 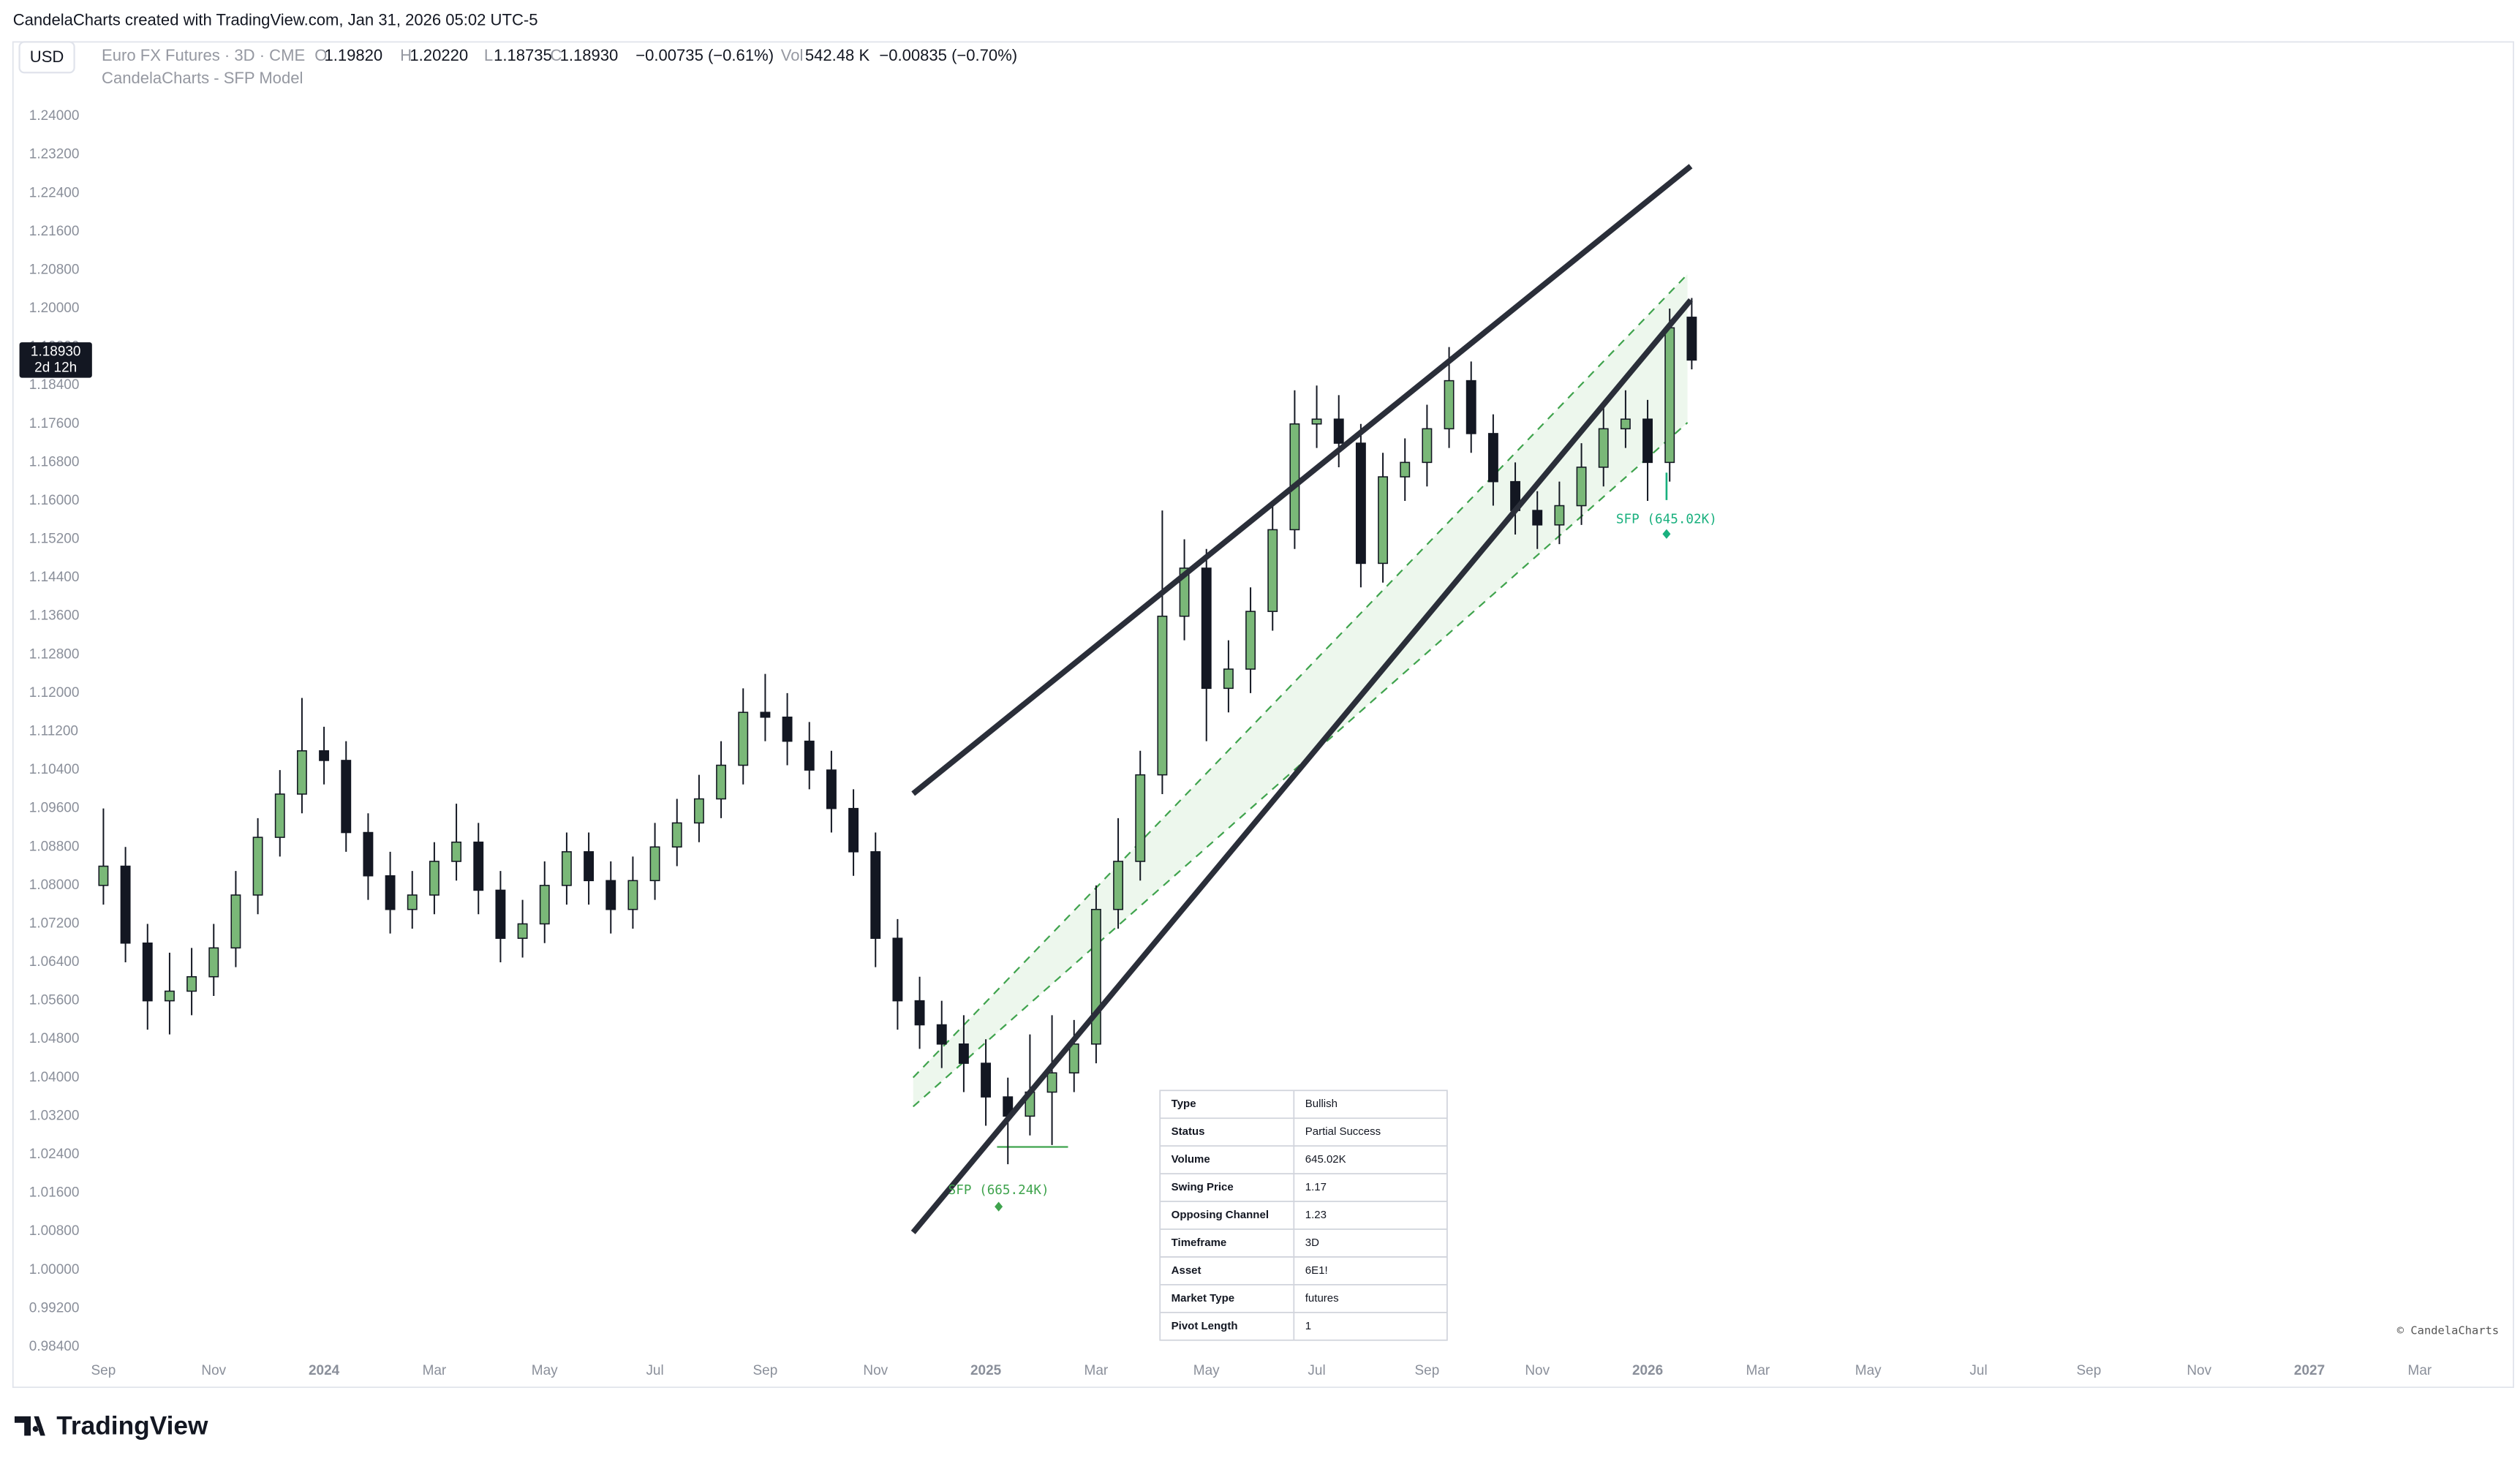 What do you see at coordinates (1184, 1104) in the screenshot?
I see `table-key: Type` at bounding box center [1184, 1104].